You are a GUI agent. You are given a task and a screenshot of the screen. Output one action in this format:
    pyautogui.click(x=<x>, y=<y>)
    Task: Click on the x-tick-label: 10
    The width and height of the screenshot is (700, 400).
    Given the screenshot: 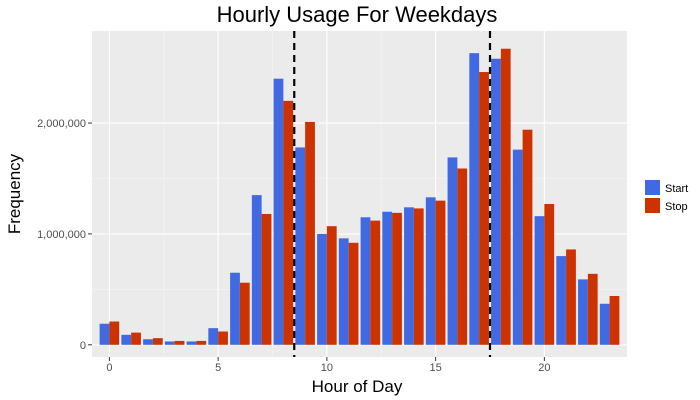 What is the action you would take?
    pyautogui.click(x=327, y=368)
    